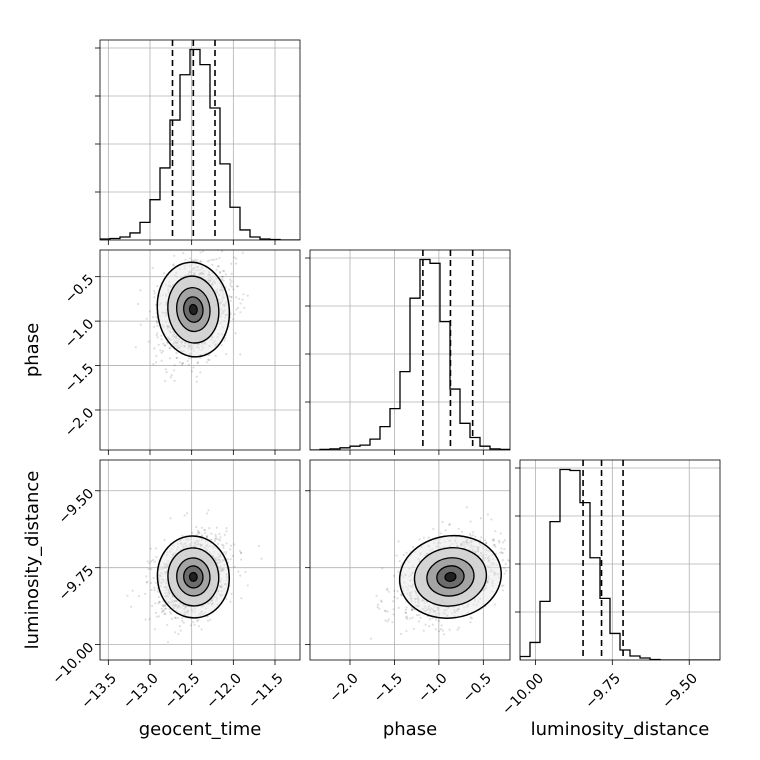  What do you see at coordinates (79, 378) in the screenshot?
I see `y-tick-label-phase: −1.5` at bounding box center [79, 378].